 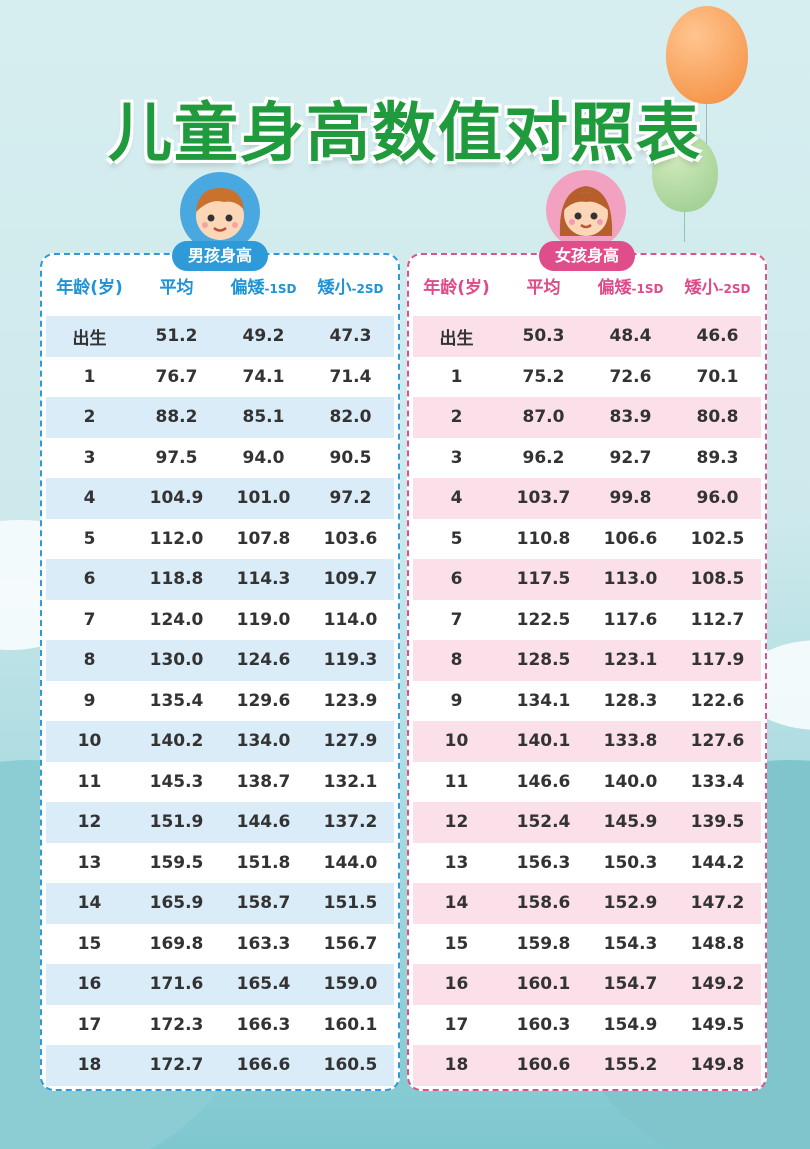 What do you see at coordinates (263, 417) in the screenshot?
I see `cell-minus1sd: 85.1` at bounding box center [263, 417].